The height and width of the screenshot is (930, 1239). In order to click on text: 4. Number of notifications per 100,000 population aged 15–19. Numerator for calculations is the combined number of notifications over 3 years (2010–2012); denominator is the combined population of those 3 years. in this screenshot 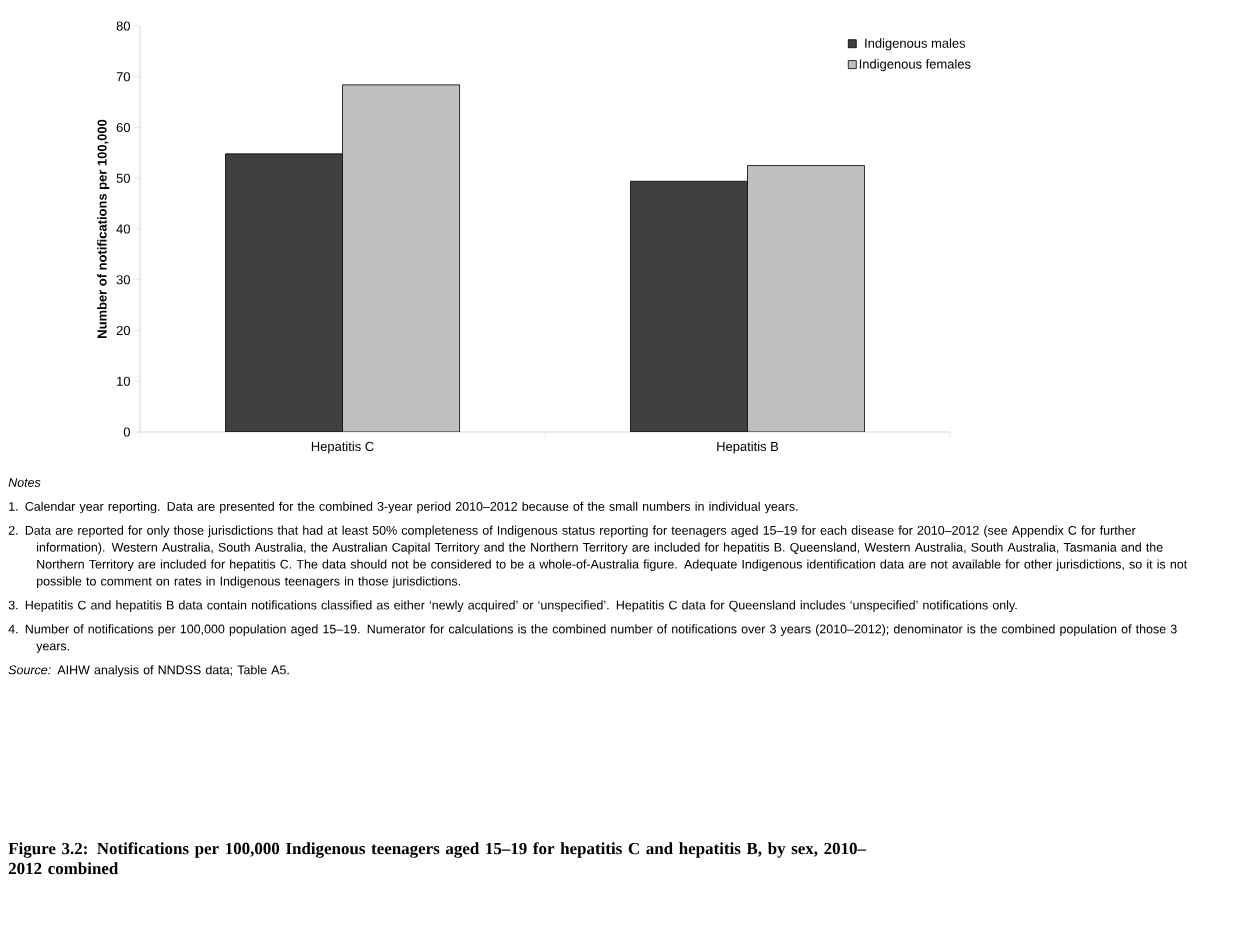, I will do `click(592, 638)`.